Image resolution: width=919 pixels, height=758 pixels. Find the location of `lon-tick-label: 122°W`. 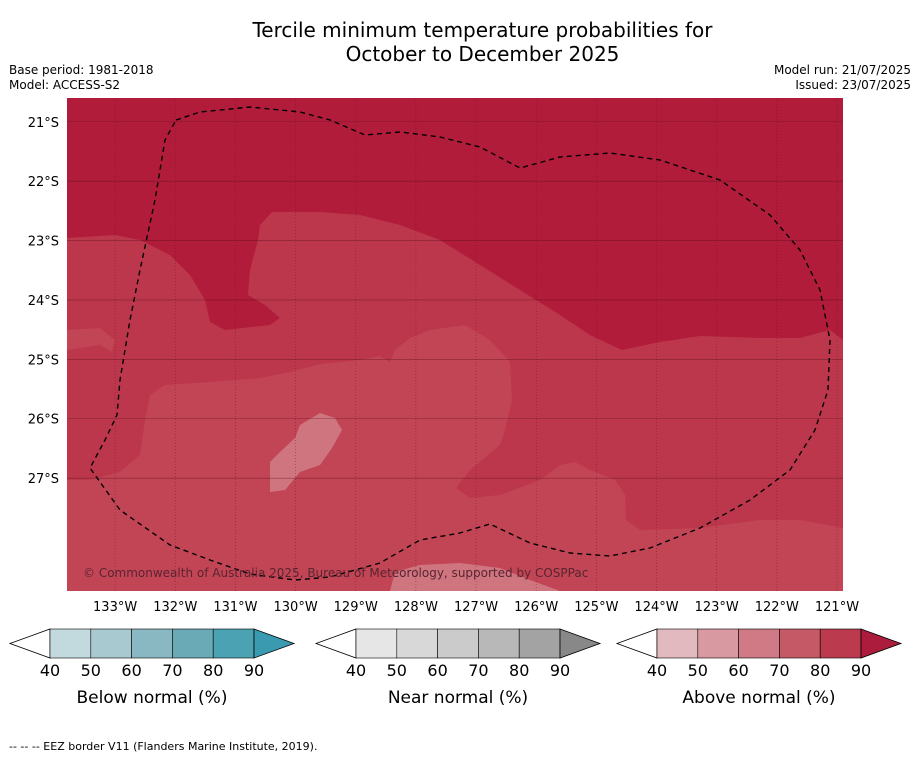

lon-tick-label: 122°W is located at coordinates (777, 607).